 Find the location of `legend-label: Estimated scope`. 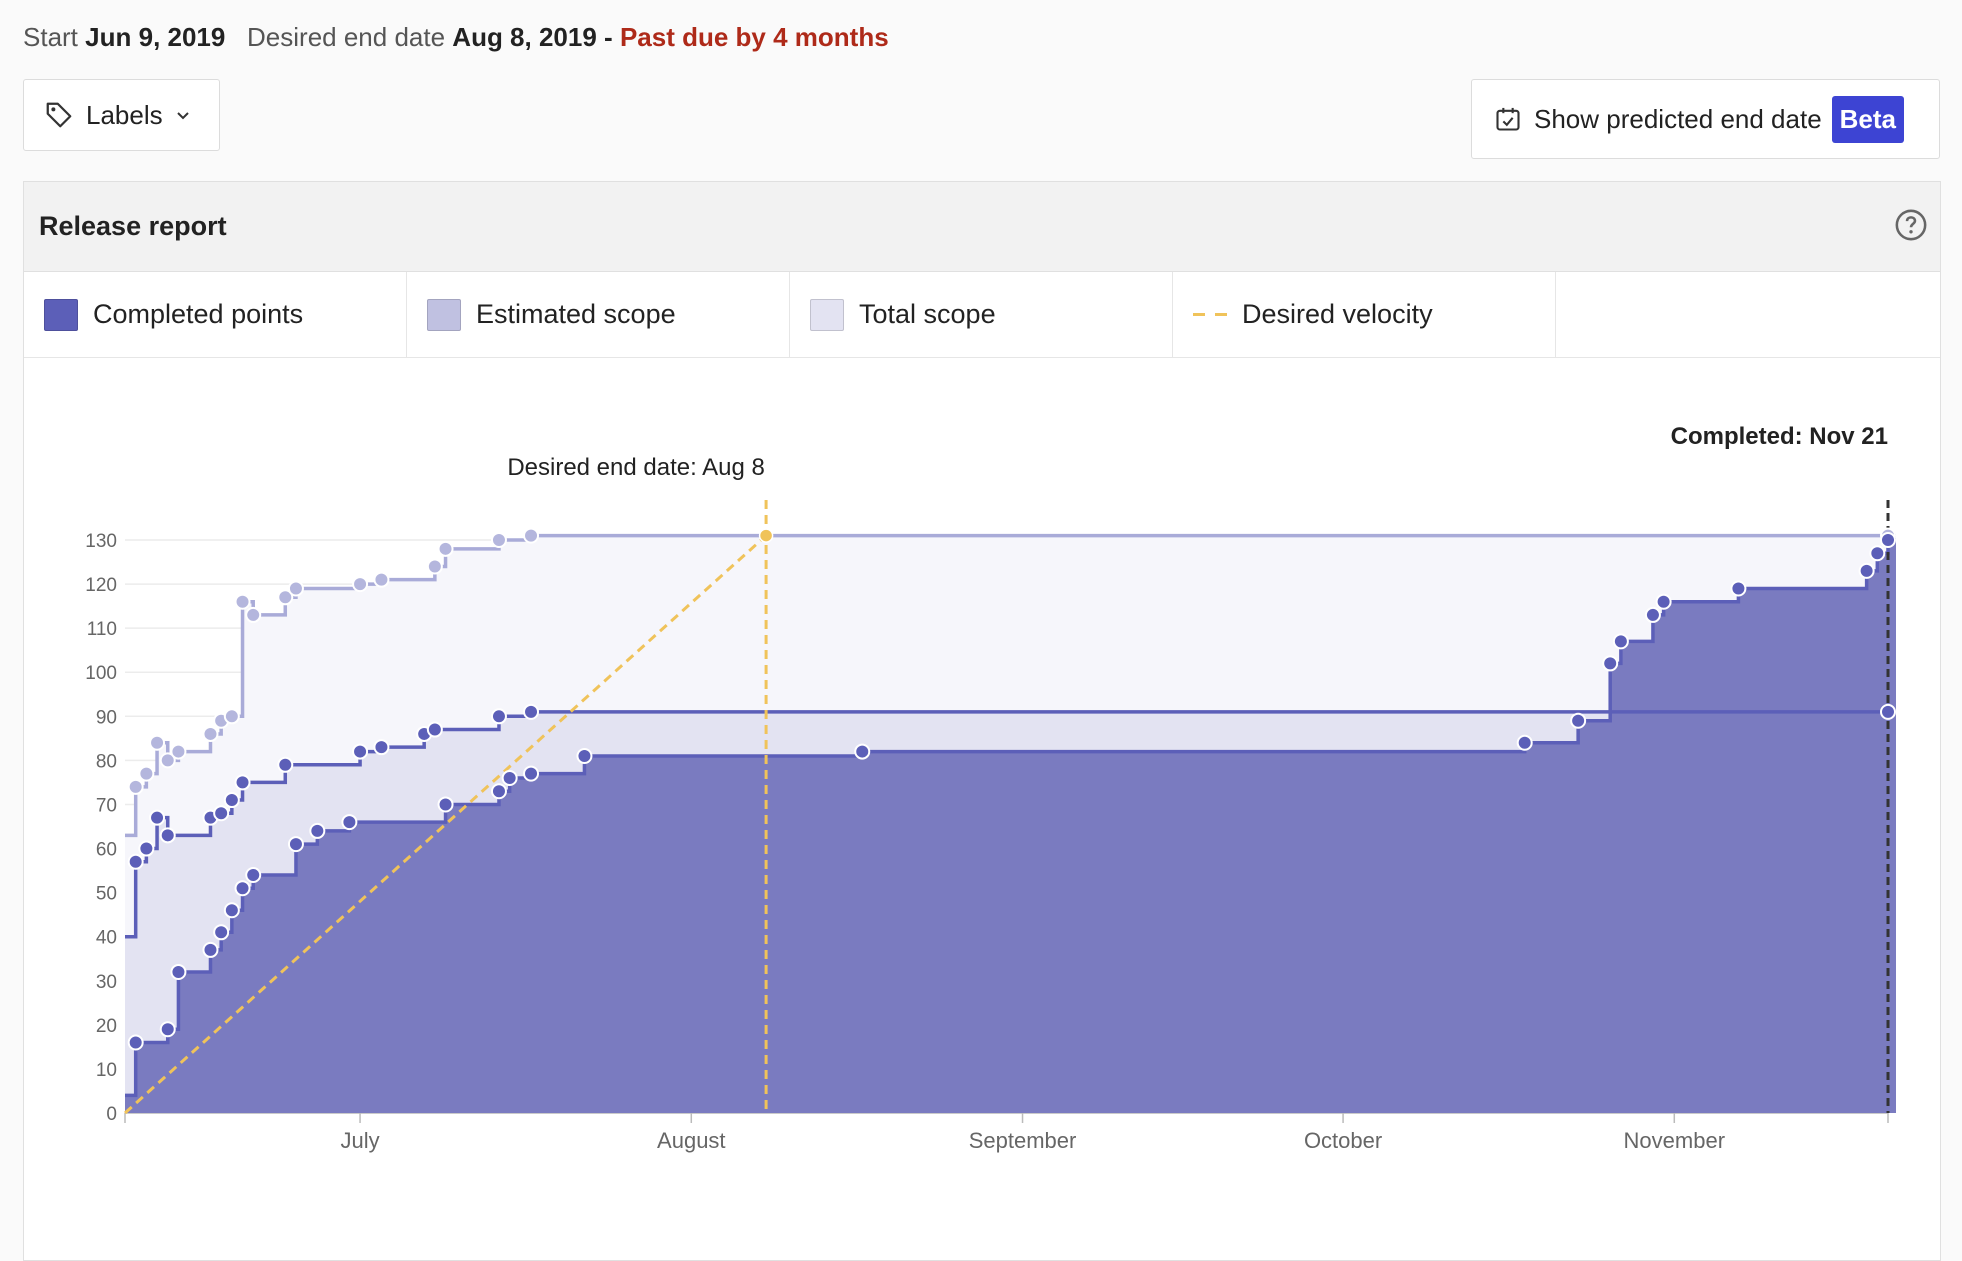

legend-label: Estimated scope is located at coordinates (576, 314).